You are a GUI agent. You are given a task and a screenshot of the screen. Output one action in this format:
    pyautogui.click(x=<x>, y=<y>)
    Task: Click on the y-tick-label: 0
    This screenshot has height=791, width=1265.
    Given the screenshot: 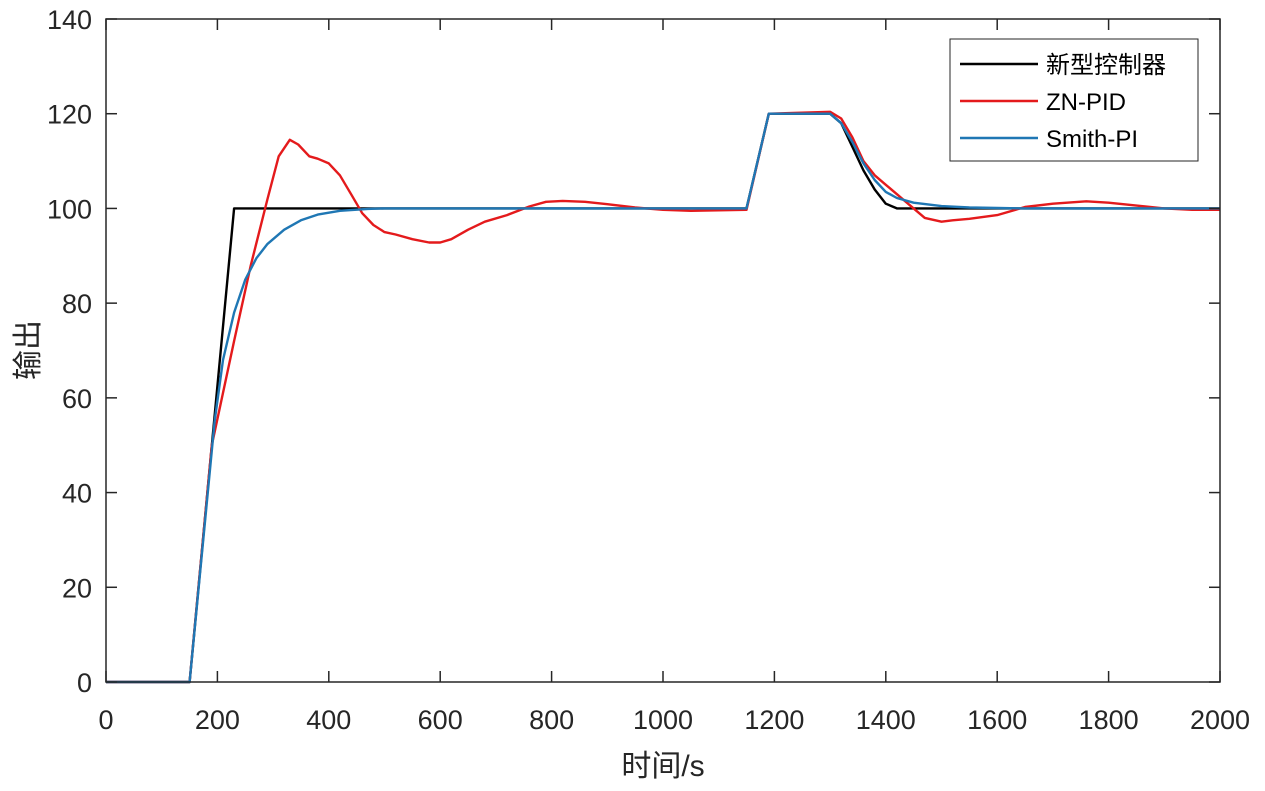 What is the action you would take?
    pyautogui.click(x=84, y=683)
    